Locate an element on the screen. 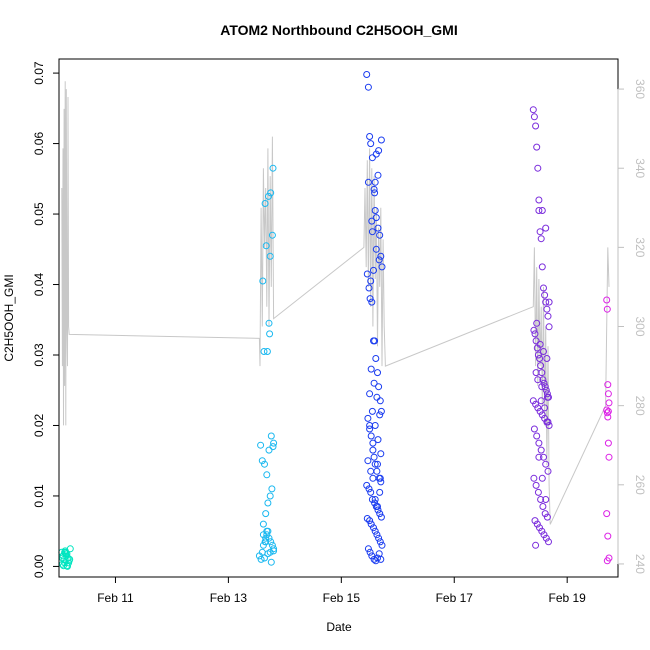 Image resolution: width=650 pixels, height=650 pixels. y2-tick-label: 300 is located at coordinates (640, 326).